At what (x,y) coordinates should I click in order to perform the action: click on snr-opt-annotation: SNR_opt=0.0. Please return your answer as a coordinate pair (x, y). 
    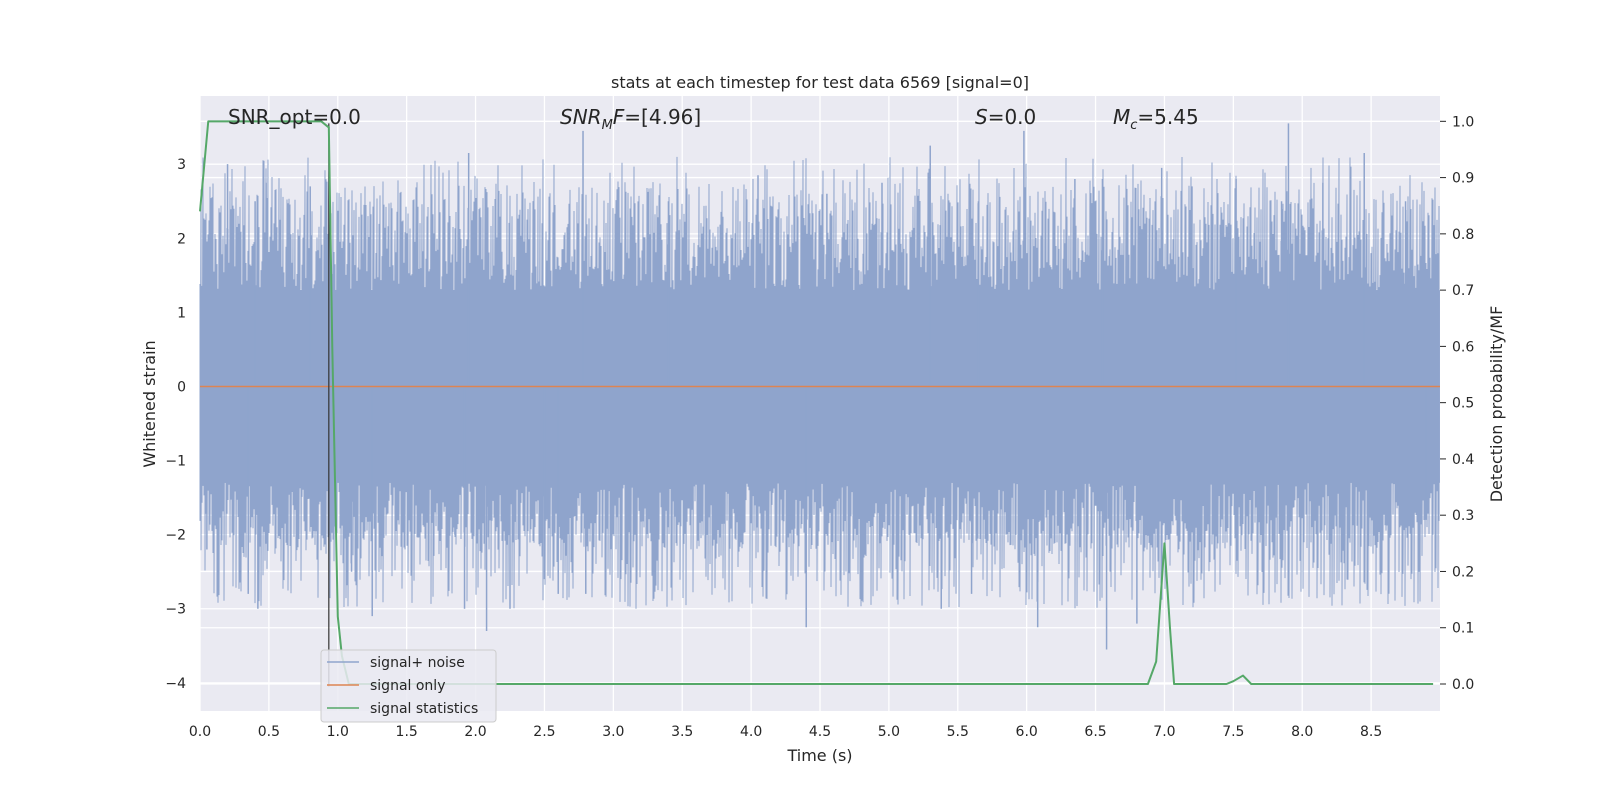
    Looking at the image, I should click on (294, 117).